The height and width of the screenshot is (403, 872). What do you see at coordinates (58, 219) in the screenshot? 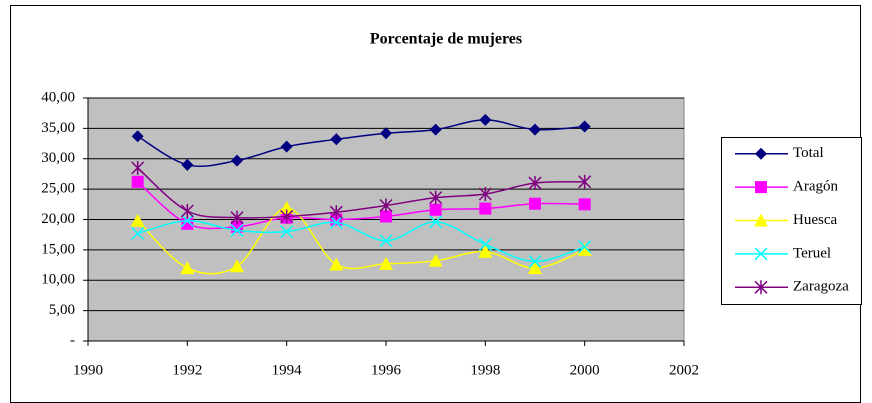
I see `y-tick-label: 20,00` at bounding box center [58, 219].